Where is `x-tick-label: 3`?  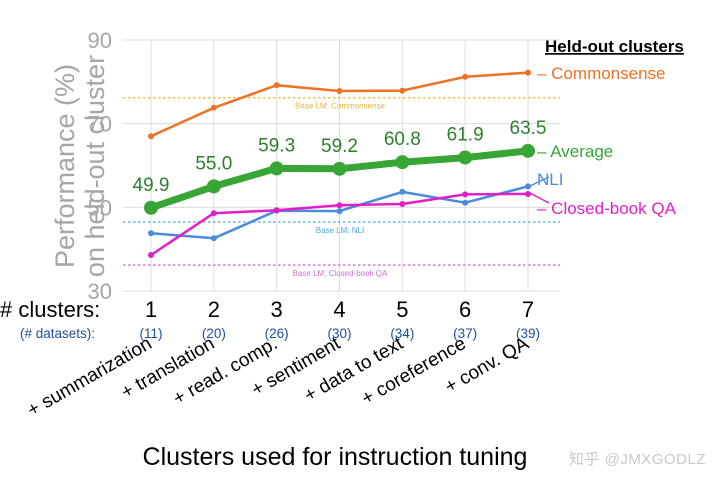 x-tick-label: 3 is located at coordinates (277, 309).